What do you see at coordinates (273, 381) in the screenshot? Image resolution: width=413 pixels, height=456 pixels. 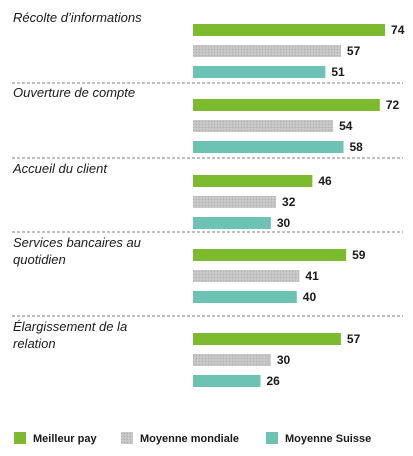 I see `data-label: 26` at bounding box center [273, 381].